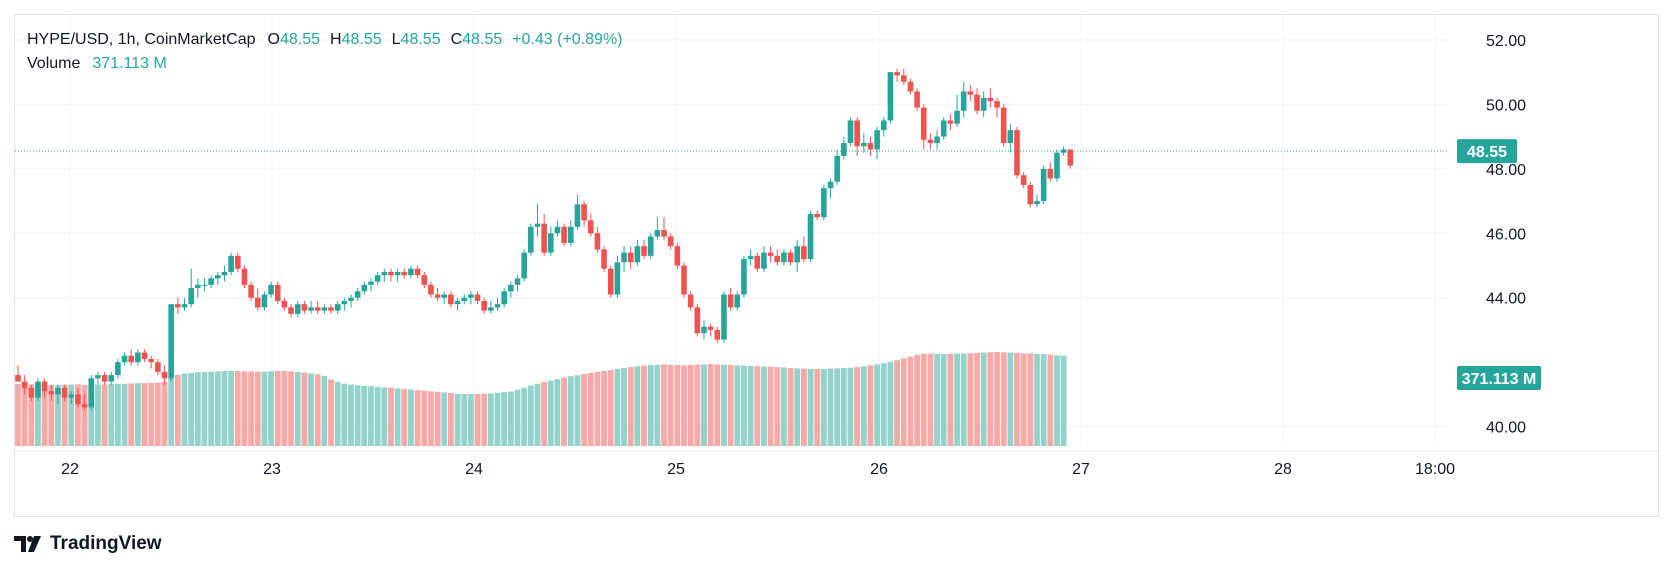 The width and height of the screenshot is (1674, 571). What do you see at coordinates (758, 469) in the screenshot?
I see `time-axis: 22 23 24 25 26 27 28 18:00` at bounding box center [758, 469].